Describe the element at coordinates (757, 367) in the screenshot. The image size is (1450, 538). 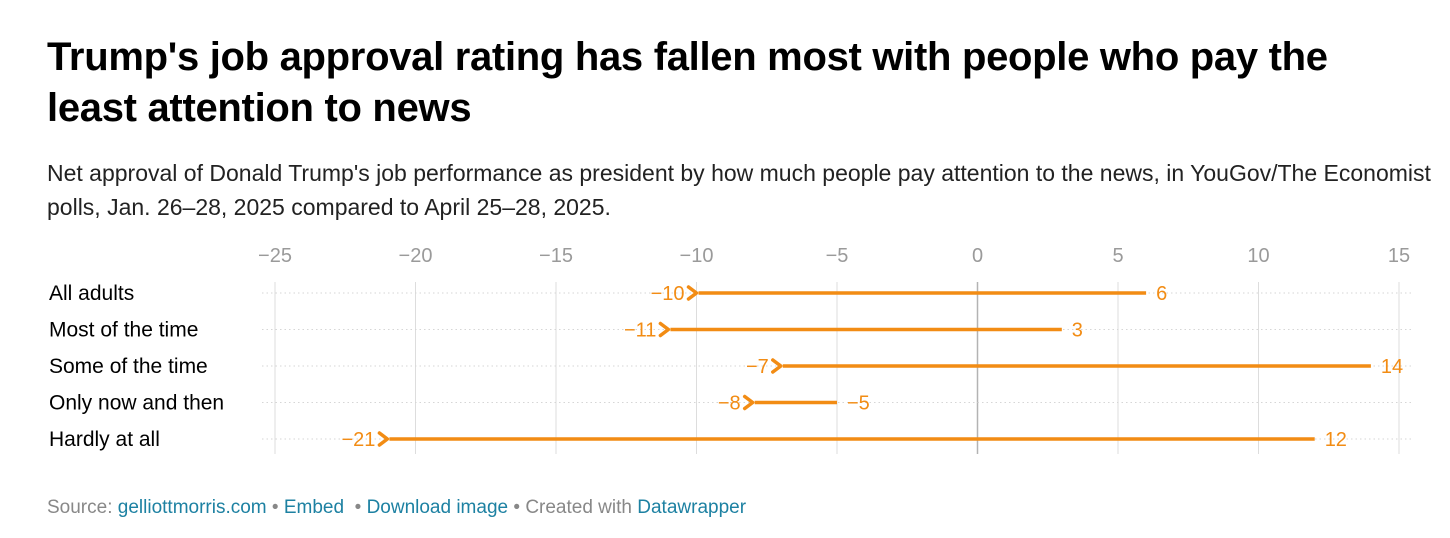
I see `end-value-label: −7` at that location.